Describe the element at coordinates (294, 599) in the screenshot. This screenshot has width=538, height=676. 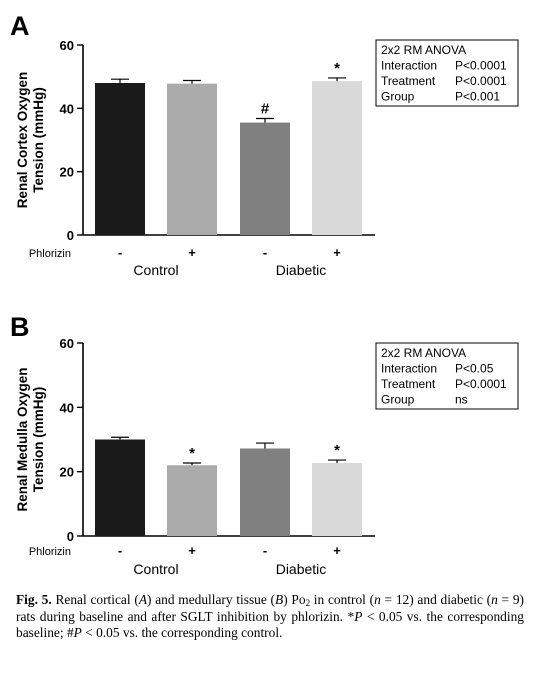
I see `caption-text: ) Po` at that location.